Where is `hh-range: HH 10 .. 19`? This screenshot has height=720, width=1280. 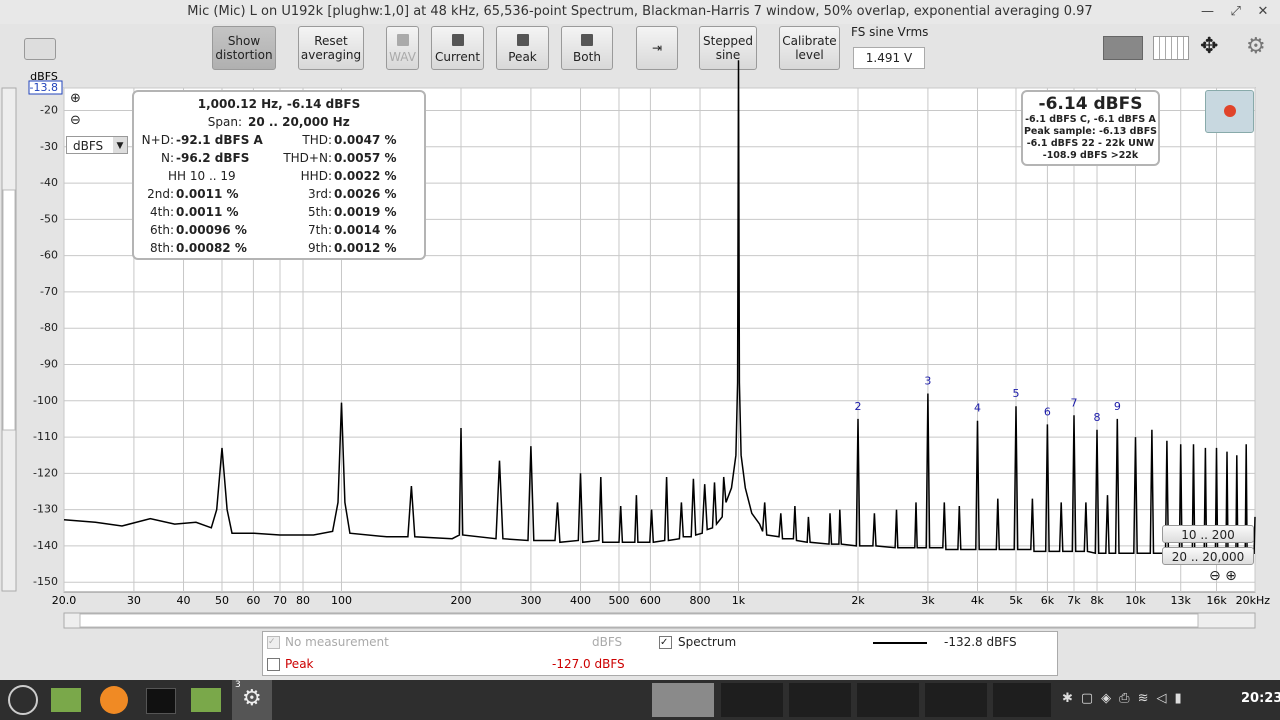
hh-range: HH 10 .. 19 is located at coordinates (202, 176).